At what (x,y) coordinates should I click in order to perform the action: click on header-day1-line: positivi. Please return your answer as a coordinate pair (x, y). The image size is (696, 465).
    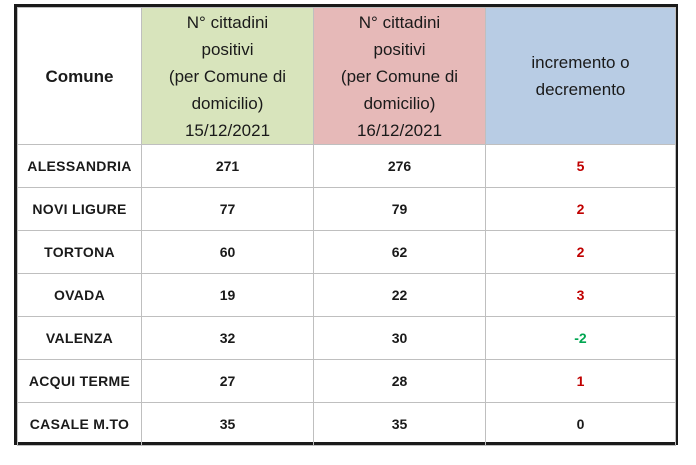
    Looking at the image, I should click on (227, 49).